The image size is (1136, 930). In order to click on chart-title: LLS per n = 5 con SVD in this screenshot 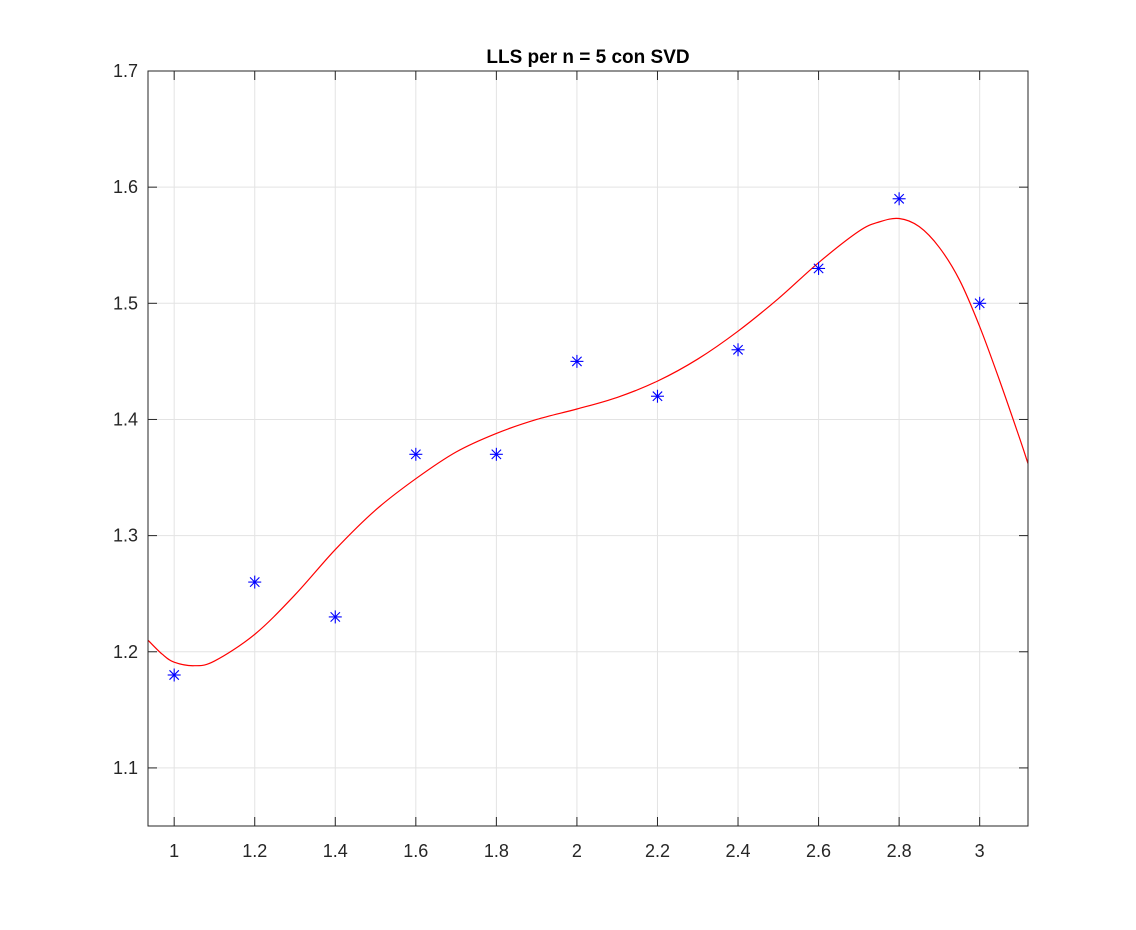, I will do `click(587, 57)`.